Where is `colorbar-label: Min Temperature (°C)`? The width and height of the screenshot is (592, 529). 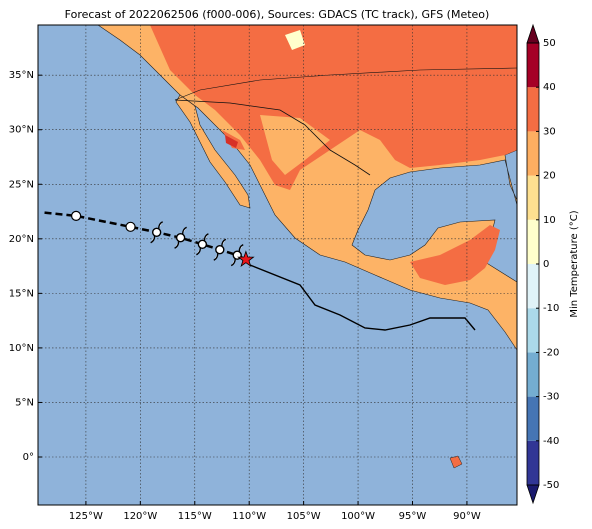 colorbar-label: Min Temperature (°C) is located at coordinates (574, 263).